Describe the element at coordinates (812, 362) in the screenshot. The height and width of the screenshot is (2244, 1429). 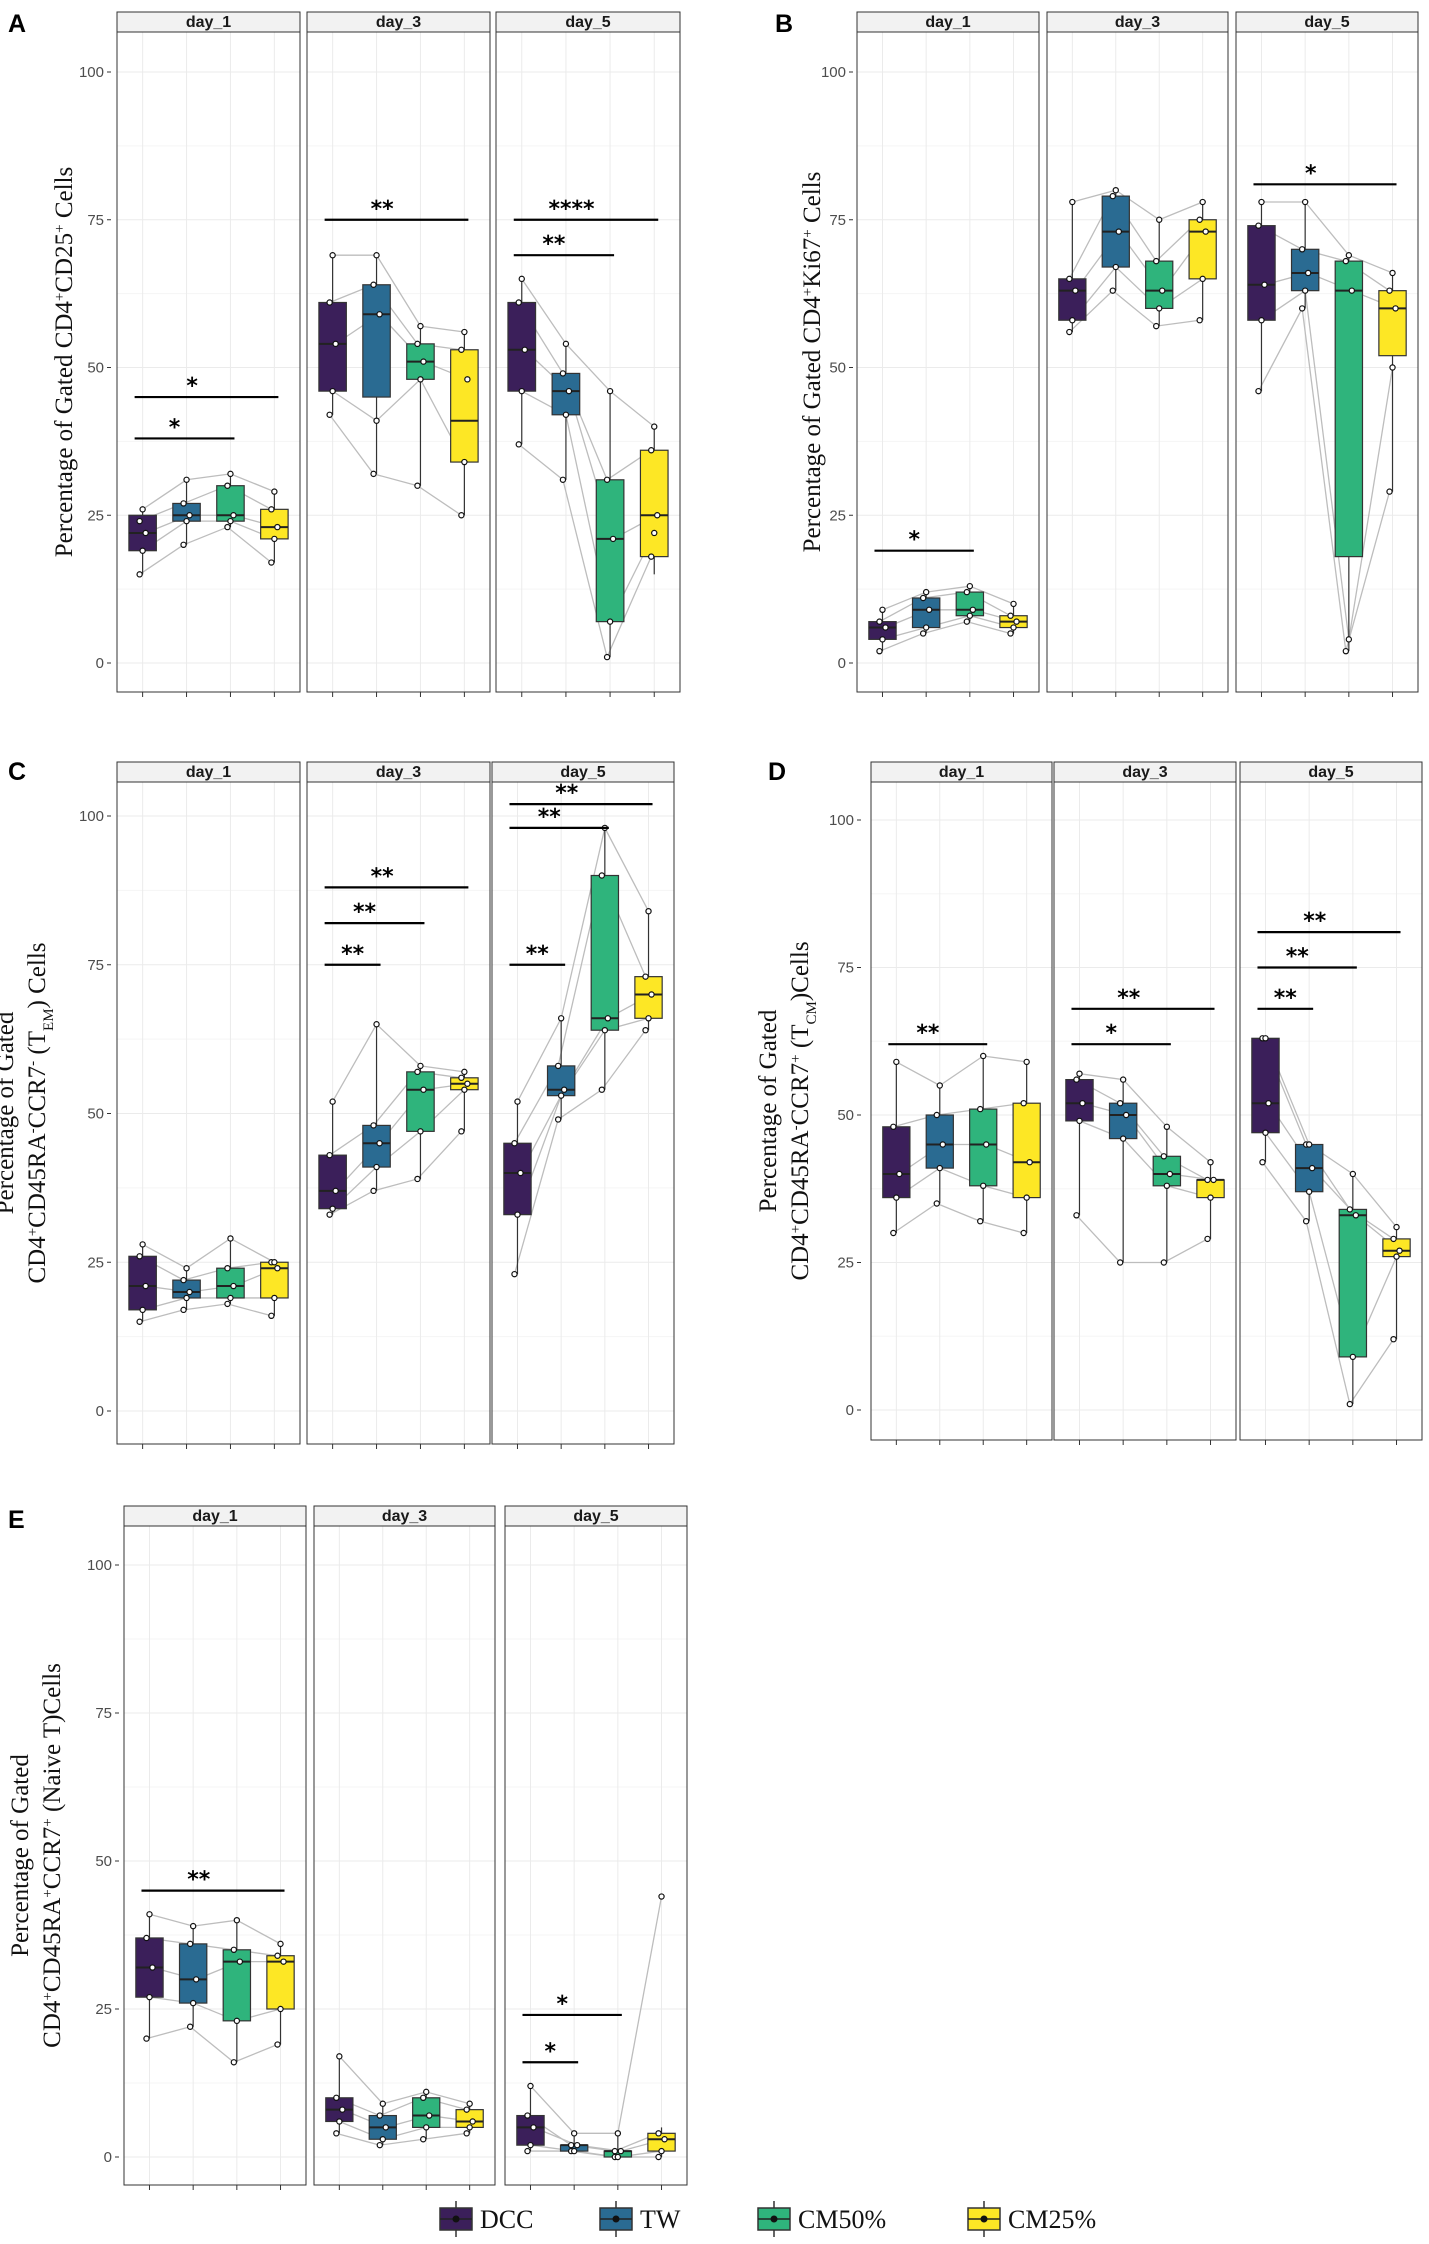
I see `y-axis-label: Percentage of Gated CD4+Ki67+ Cells` at that location.